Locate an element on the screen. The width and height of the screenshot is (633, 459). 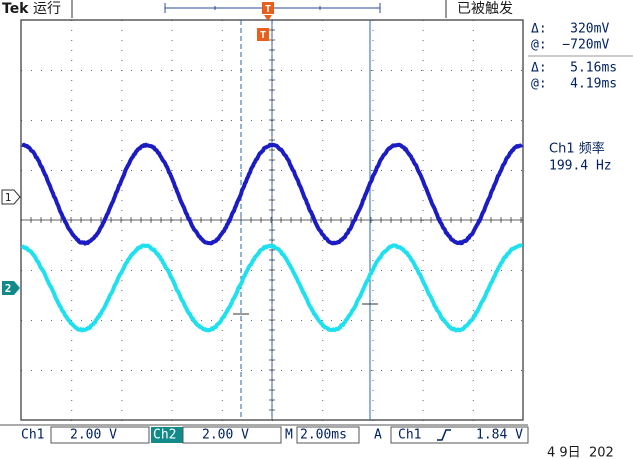
ch2-scale: 2.00 V is located at coordinates (225, 435).